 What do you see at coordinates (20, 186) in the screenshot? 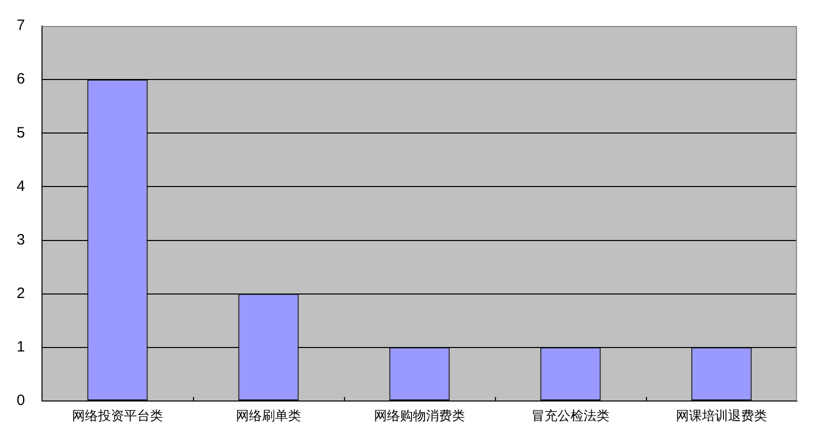
I see `y-tick-label: 4` at bounding box center [20, 186].